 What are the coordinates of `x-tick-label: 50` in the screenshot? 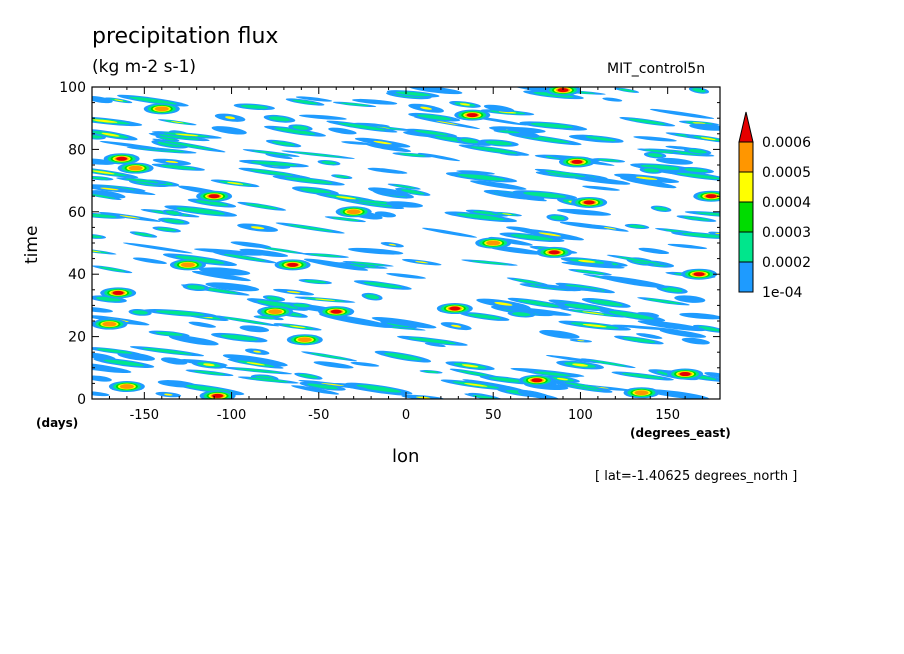 It's located at (493, 415).